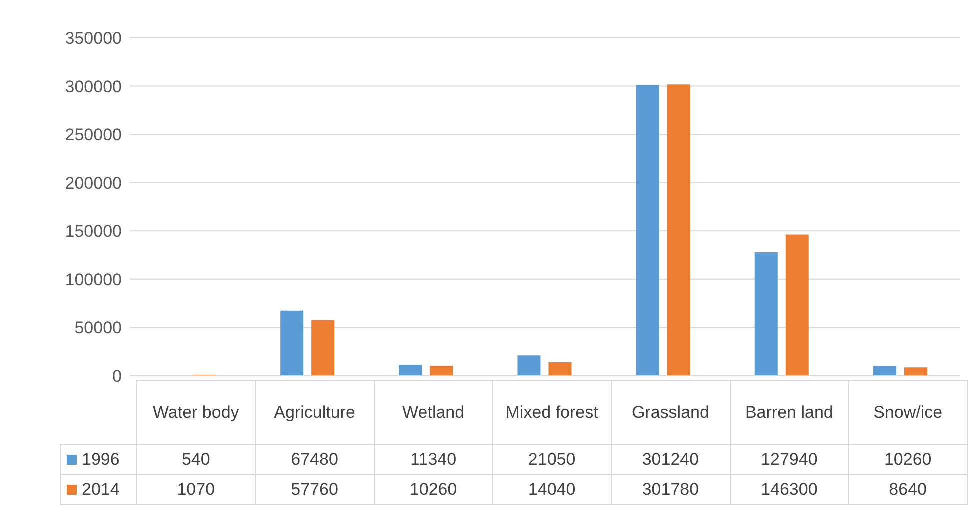  I want to click on data-label: 21050, so click(552, 459).